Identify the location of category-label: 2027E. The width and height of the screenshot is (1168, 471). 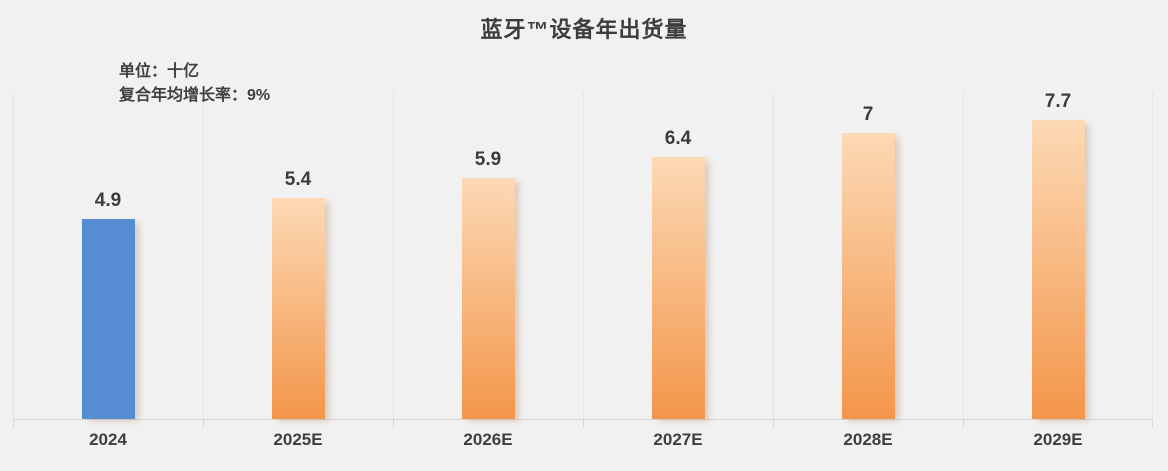
(678, 439).